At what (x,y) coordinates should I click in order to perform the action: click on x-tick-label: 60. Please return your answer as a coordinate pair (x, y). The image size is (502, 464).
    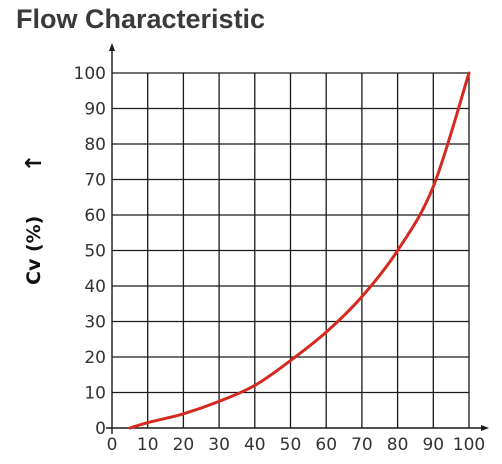
    Looking at the image, I should click on (326, 445).